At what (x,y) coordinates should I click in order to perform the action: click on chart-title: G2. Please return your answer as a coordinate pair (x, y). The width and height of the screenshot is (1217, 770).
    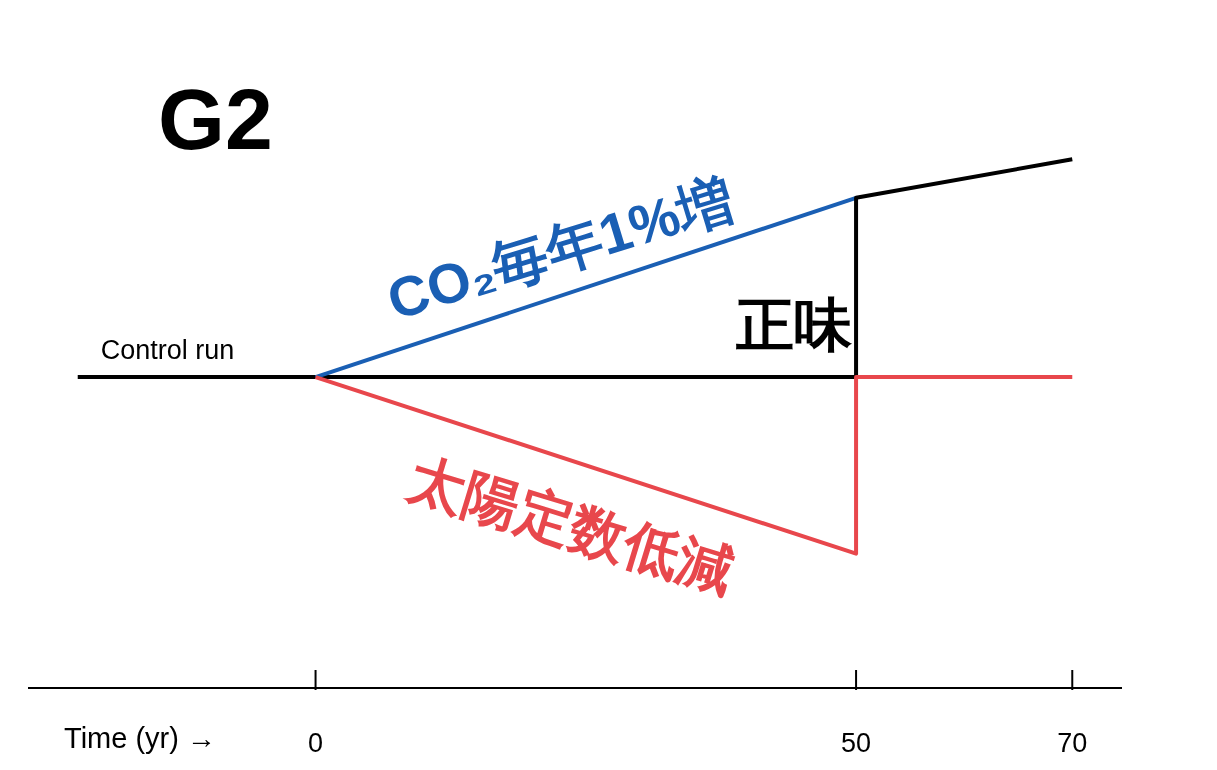
    Looking at the image, I should click on (215, 119).